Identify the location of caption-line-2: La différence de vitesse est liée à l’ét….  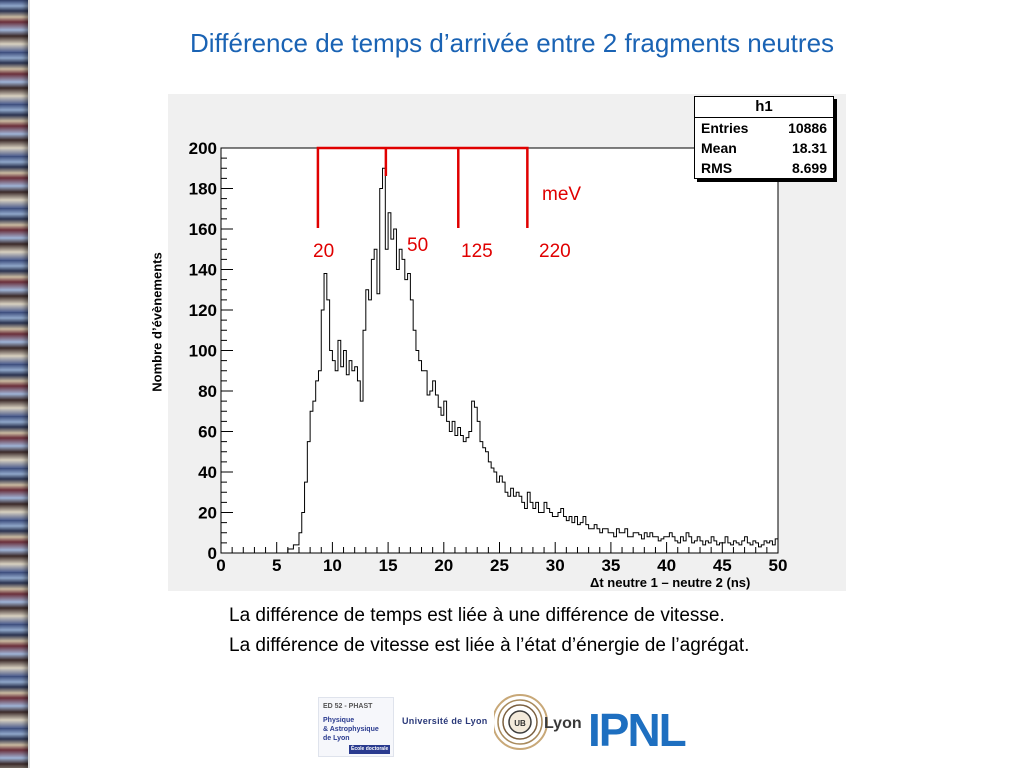
(489, 645).